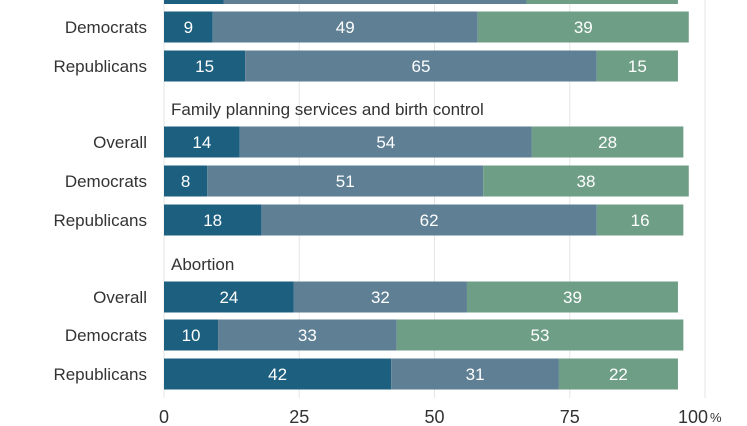  Describe the element at coordinates (716, 417) in the screenshot. I see `x-unit-label: %` at that location.